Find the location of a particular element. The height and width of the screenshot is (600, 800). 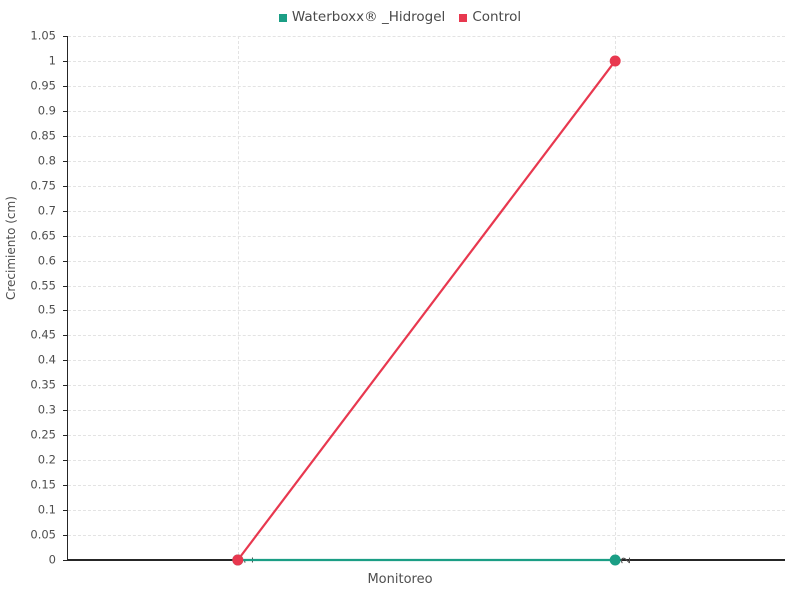

y-axis-tick-label: 0.35 is located at coordinates (43, 384).